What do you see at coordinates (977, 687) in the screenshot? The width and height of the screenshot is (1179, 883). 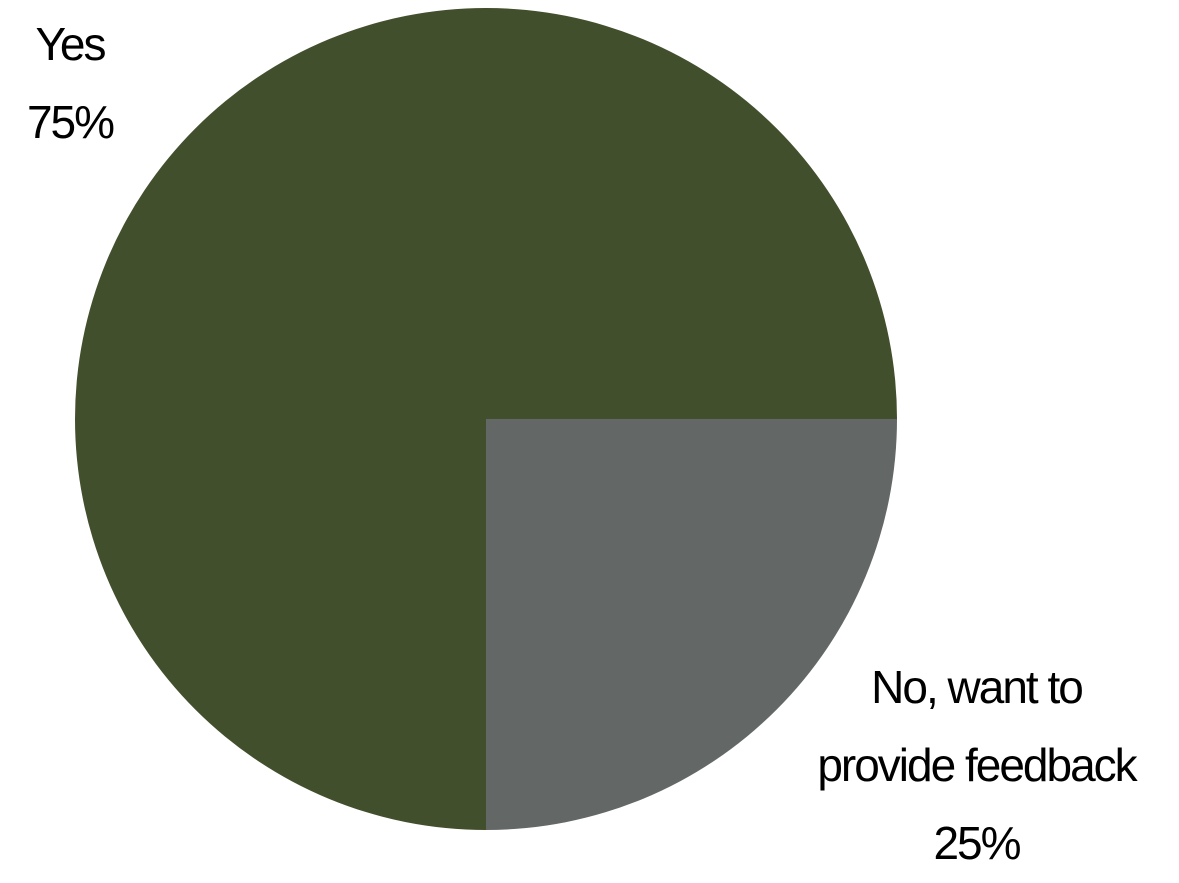 I see `slice-label-no-name-line1: No, want to` at bounding box center [977, 687].